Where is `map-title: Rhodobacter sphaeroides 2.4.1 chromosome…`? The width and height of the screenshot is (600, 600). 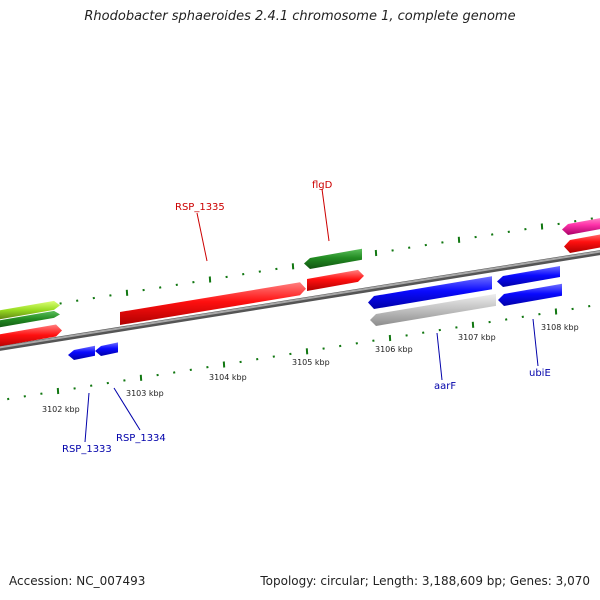 map-title: Rhodobacter sphaeroides 2.4.1 chromosome… is located at coordinates (300, 16).